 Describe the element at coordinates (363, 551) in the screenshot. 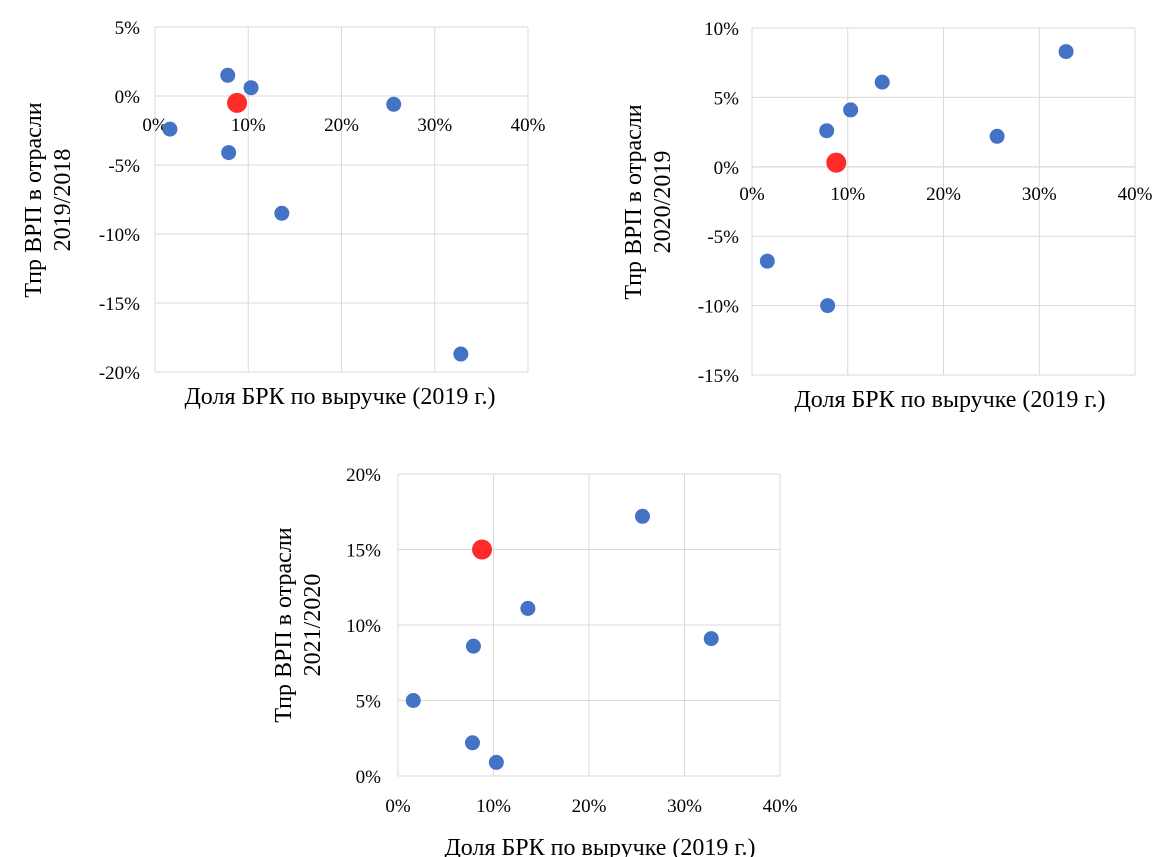

I see `y-tick-label: 15%` at that location.